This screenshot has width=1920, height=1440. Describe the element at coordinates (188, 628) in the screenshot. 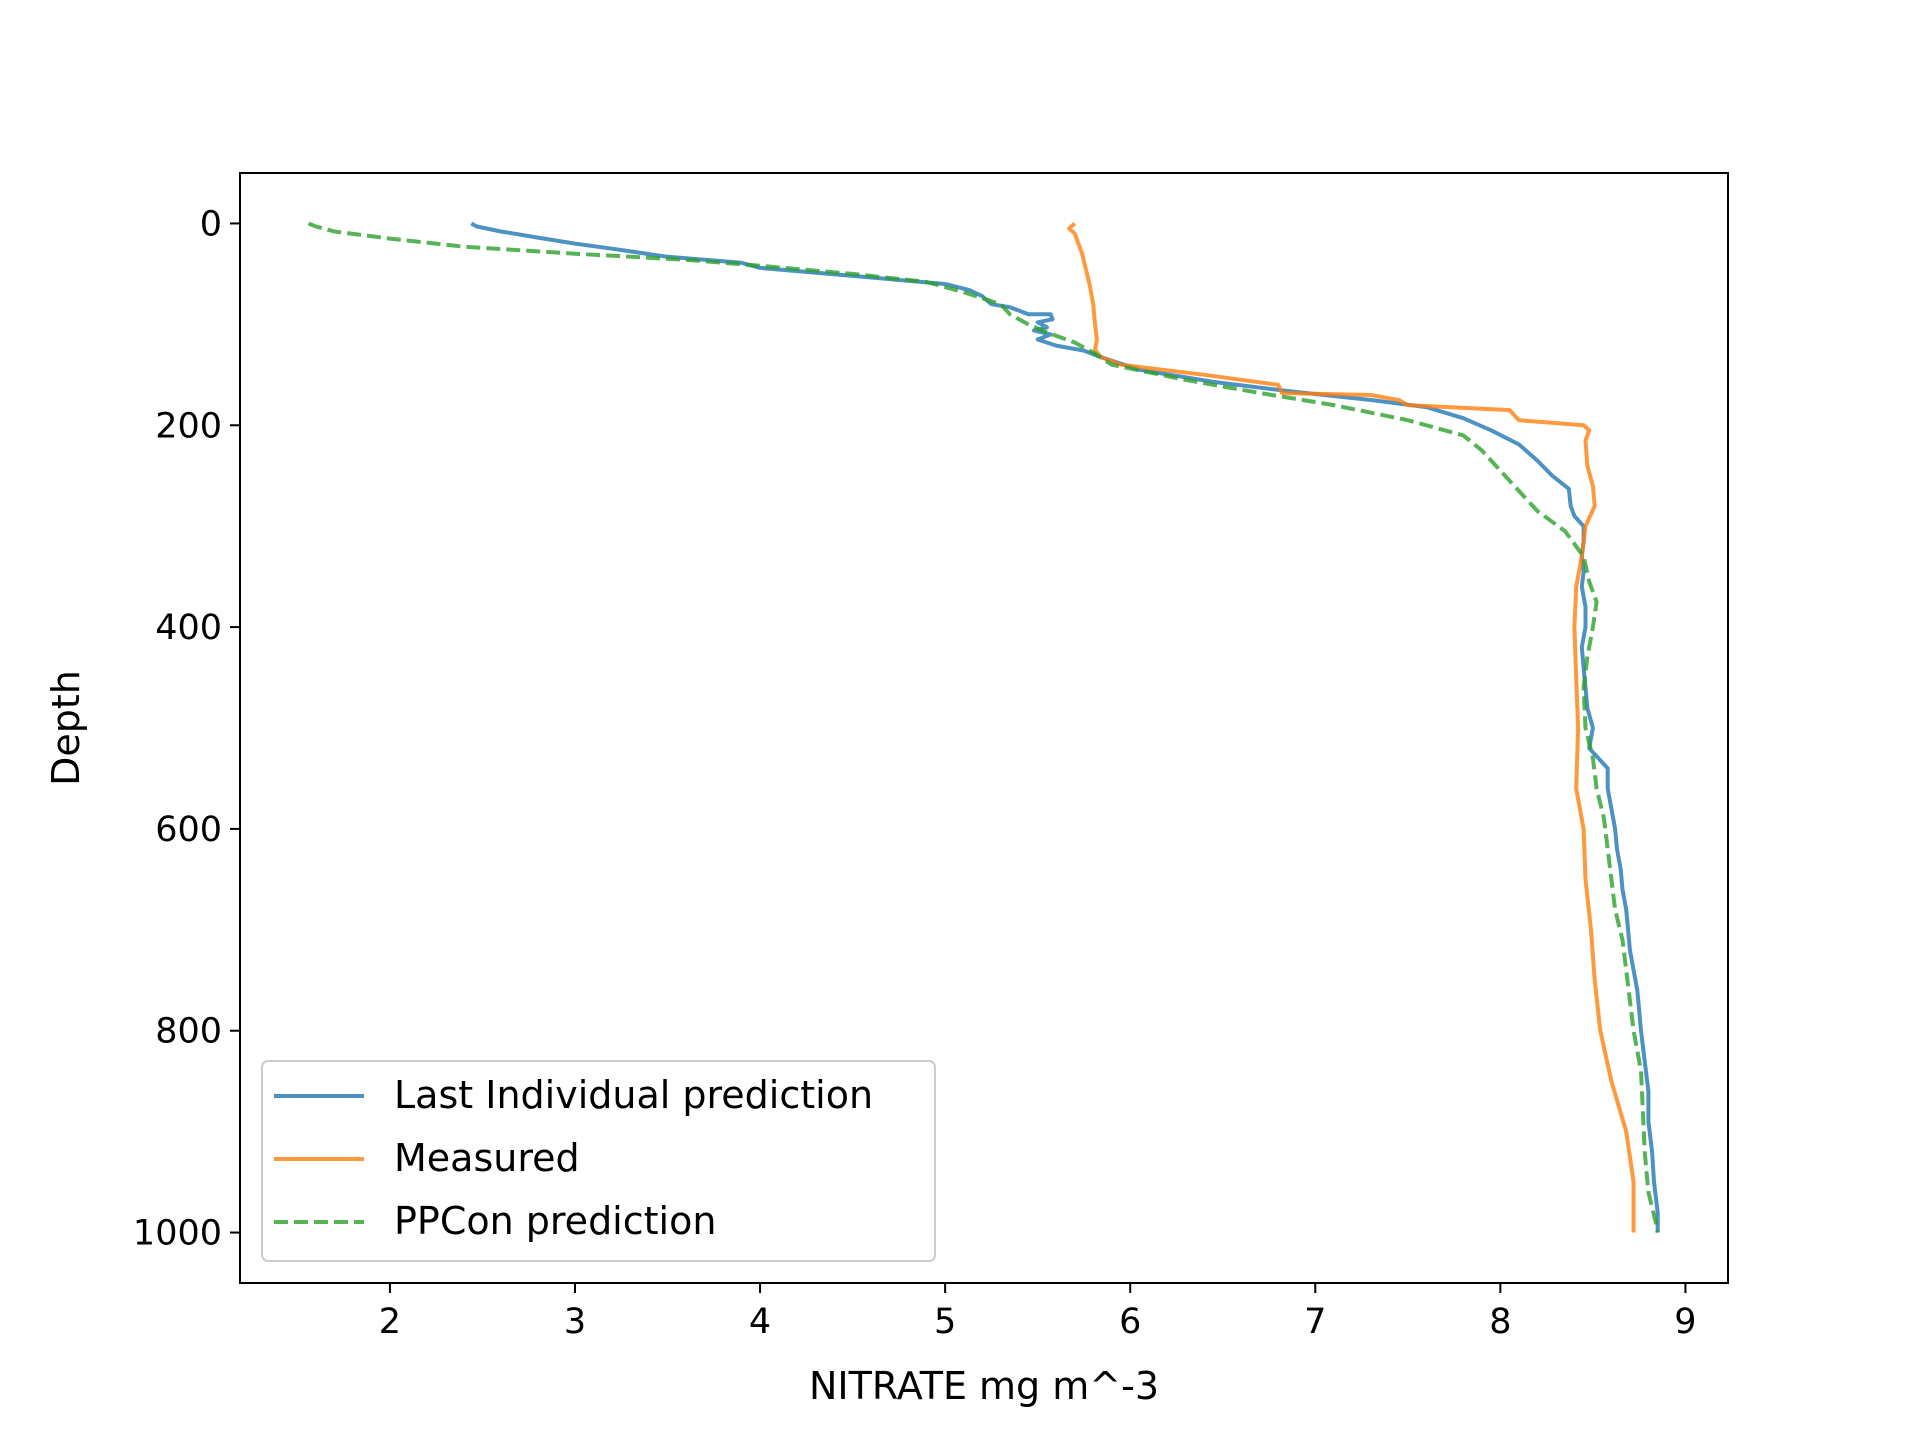

I see `y-tick-label: 400` at that location.